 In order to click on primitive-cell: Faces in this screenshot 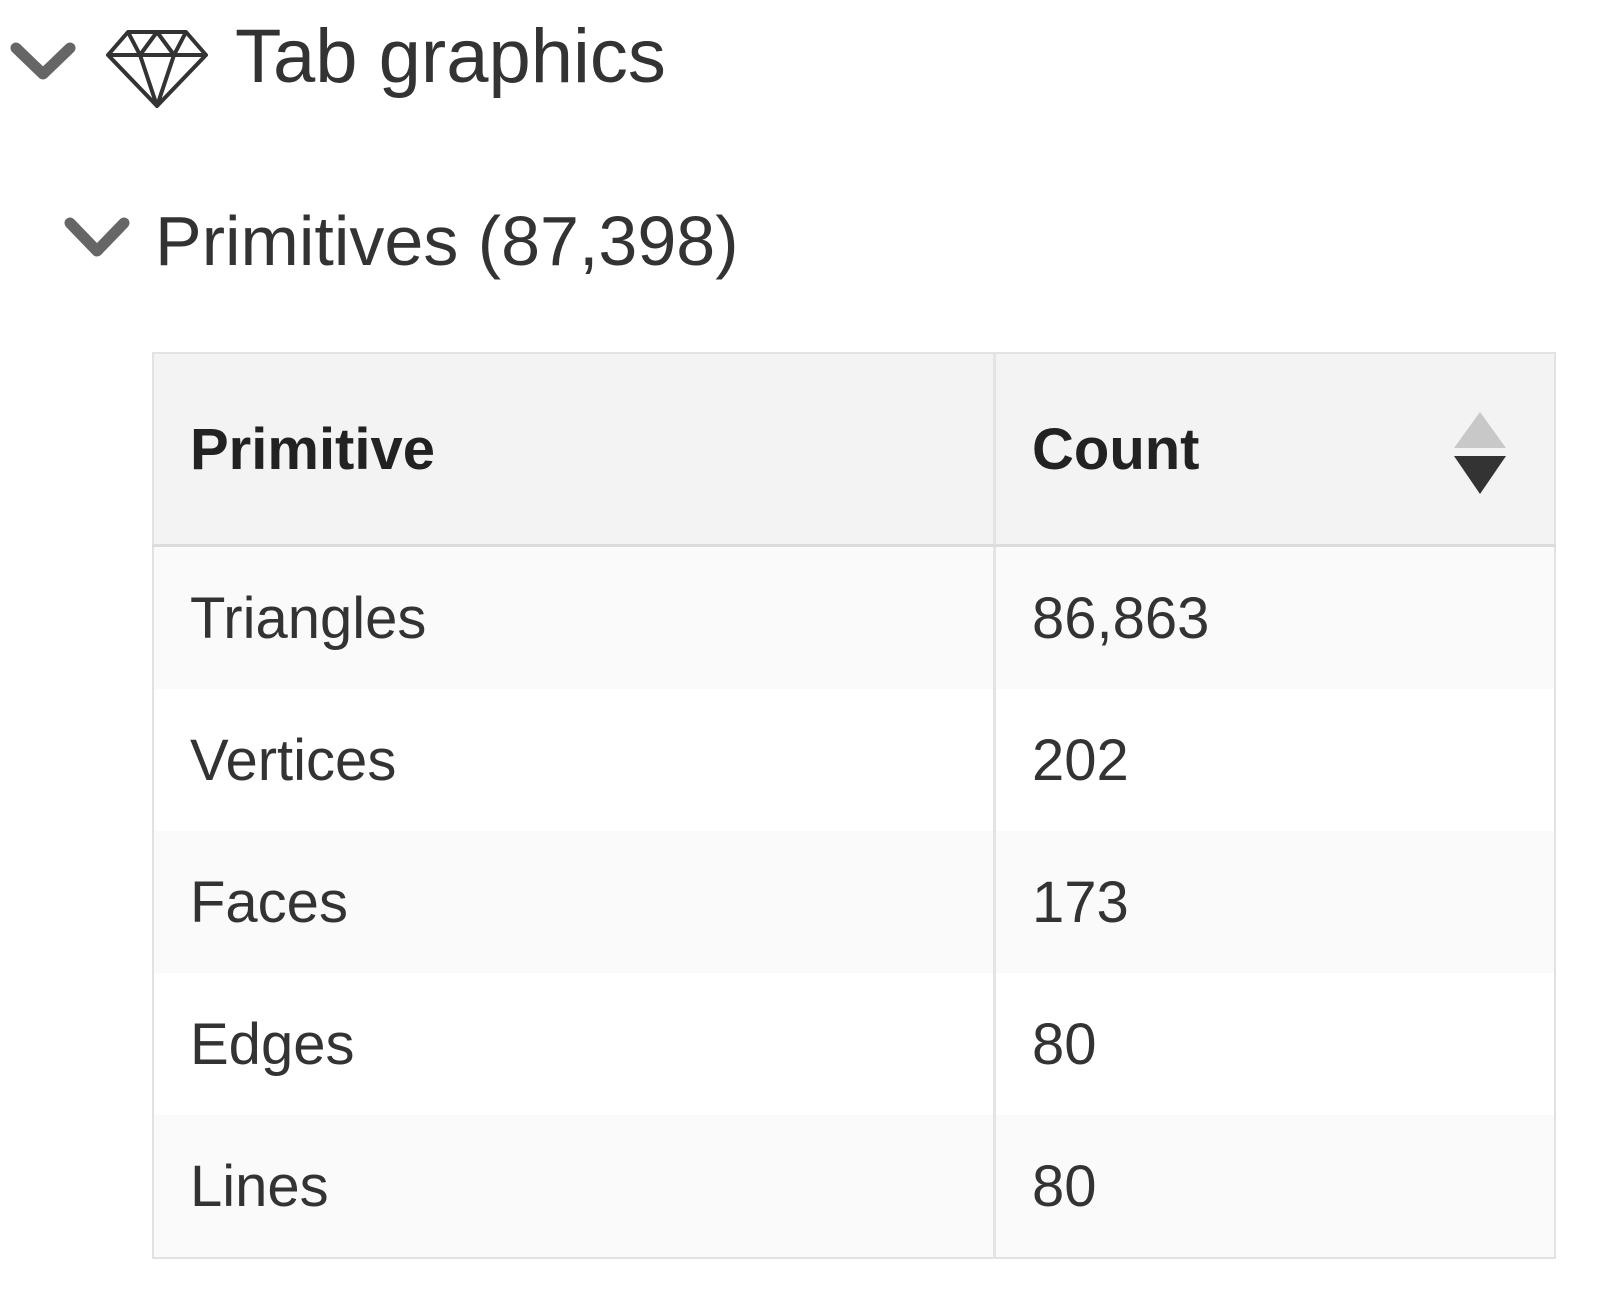, I will do `click(574, 902)`.